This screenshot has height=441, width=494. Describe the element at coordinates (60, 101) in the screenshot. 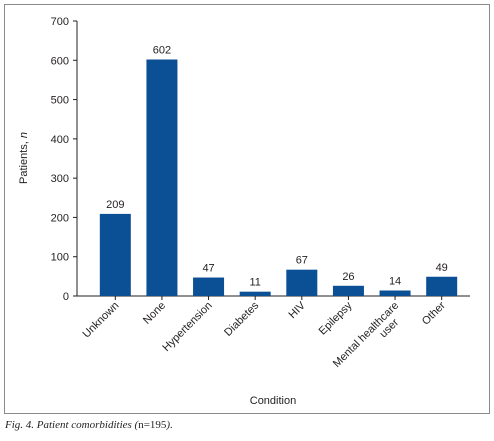

I see `y-tick-label: 500` at that location.